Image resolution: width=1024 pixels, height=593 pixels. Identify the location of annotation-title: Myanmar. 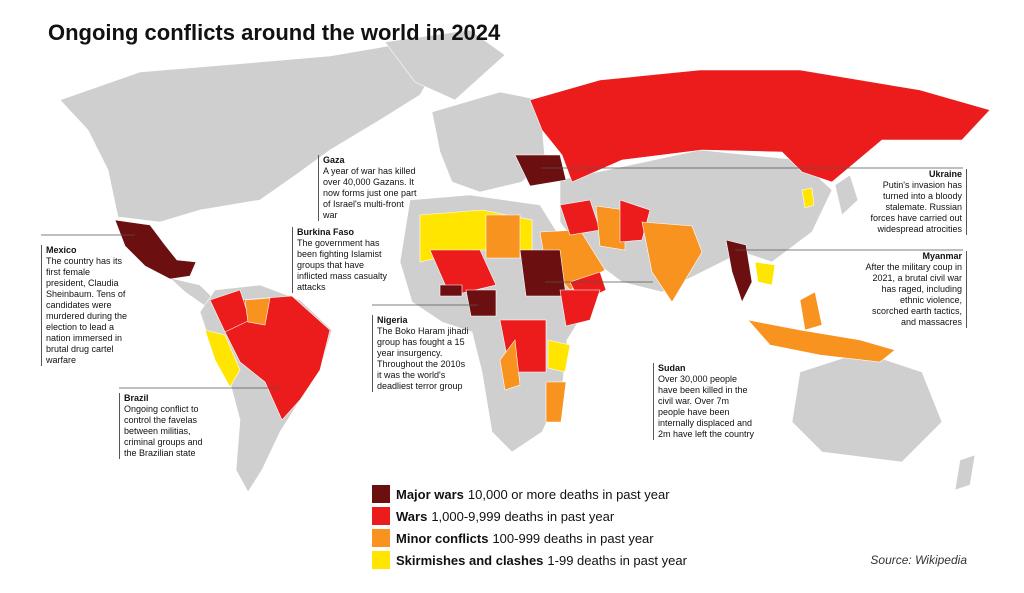
(942, 256).